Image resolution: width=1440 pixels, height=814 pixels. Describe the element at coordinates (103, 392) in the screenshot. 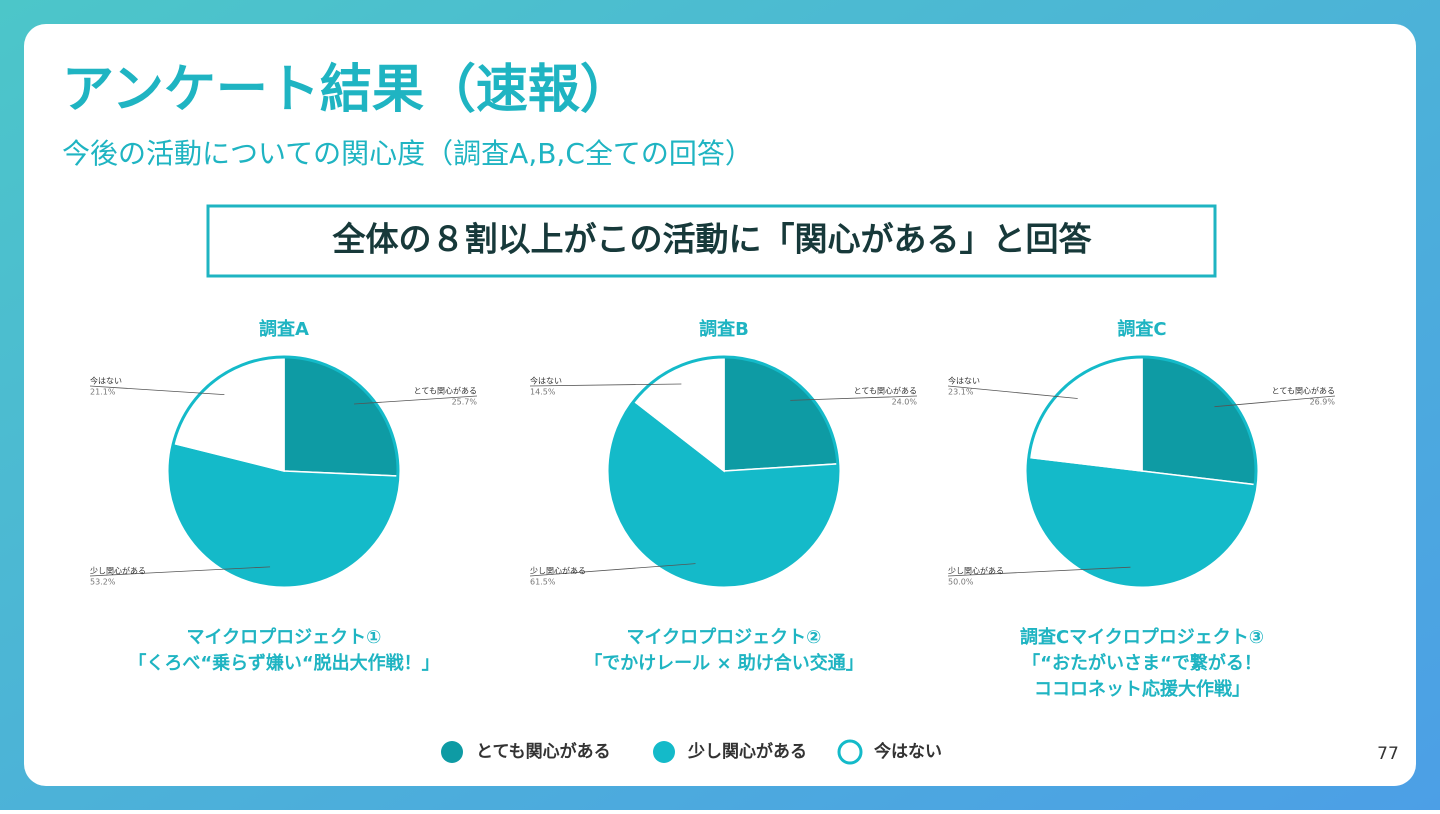

I see `value-label: 21.1%` at that location.